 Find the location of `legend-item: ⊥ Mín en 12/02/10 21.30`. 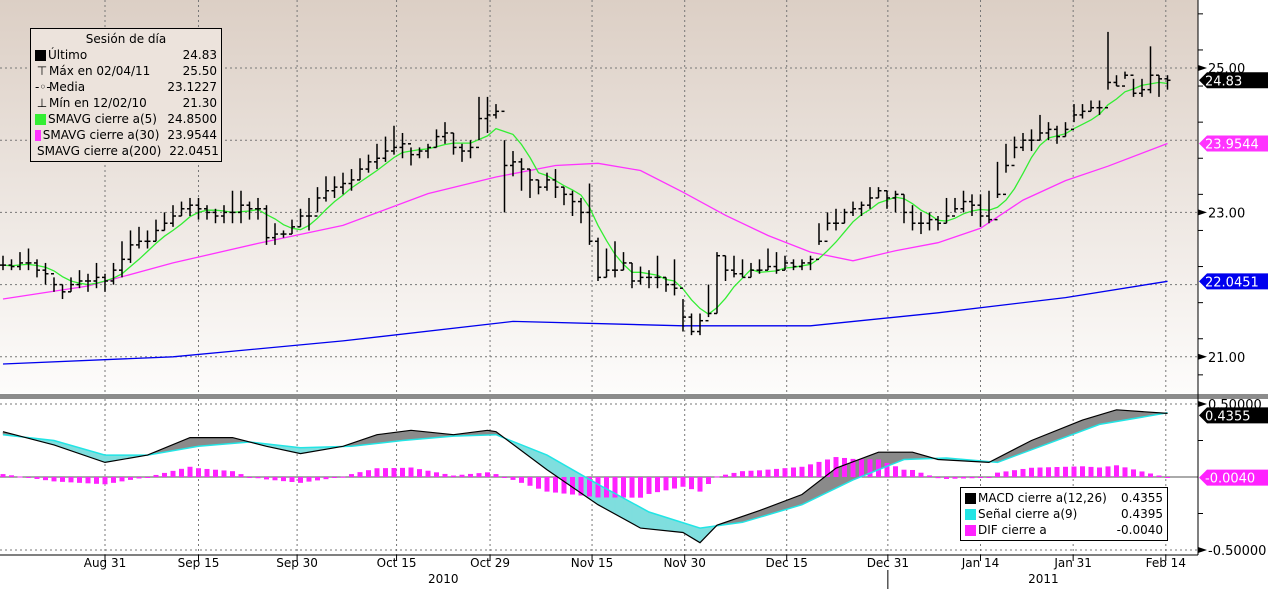

legend-item: ⊥ Mín en 12/02/10 21.30 is located at coordinates (126, 103).